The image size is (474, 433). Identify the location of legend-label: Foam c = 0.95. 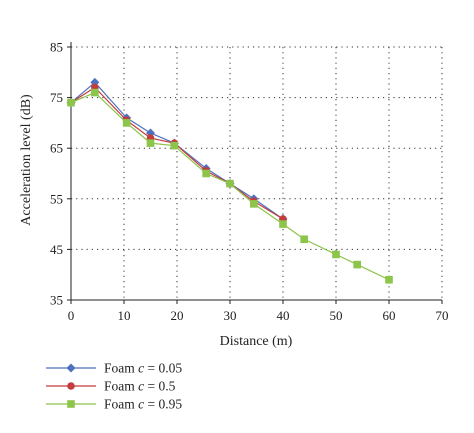
(143, 404).